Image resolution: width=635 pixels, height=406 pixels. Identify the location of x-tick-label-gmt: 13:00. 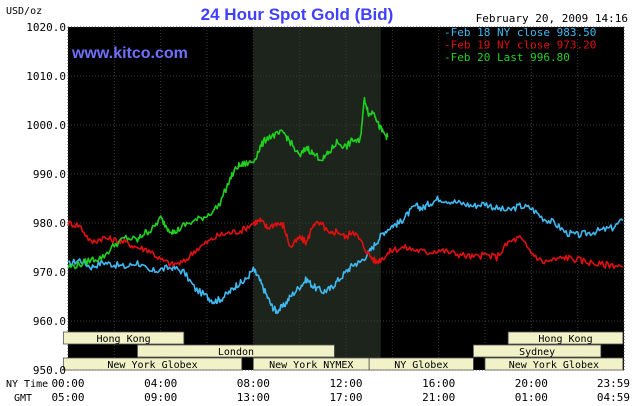
(253, 397).